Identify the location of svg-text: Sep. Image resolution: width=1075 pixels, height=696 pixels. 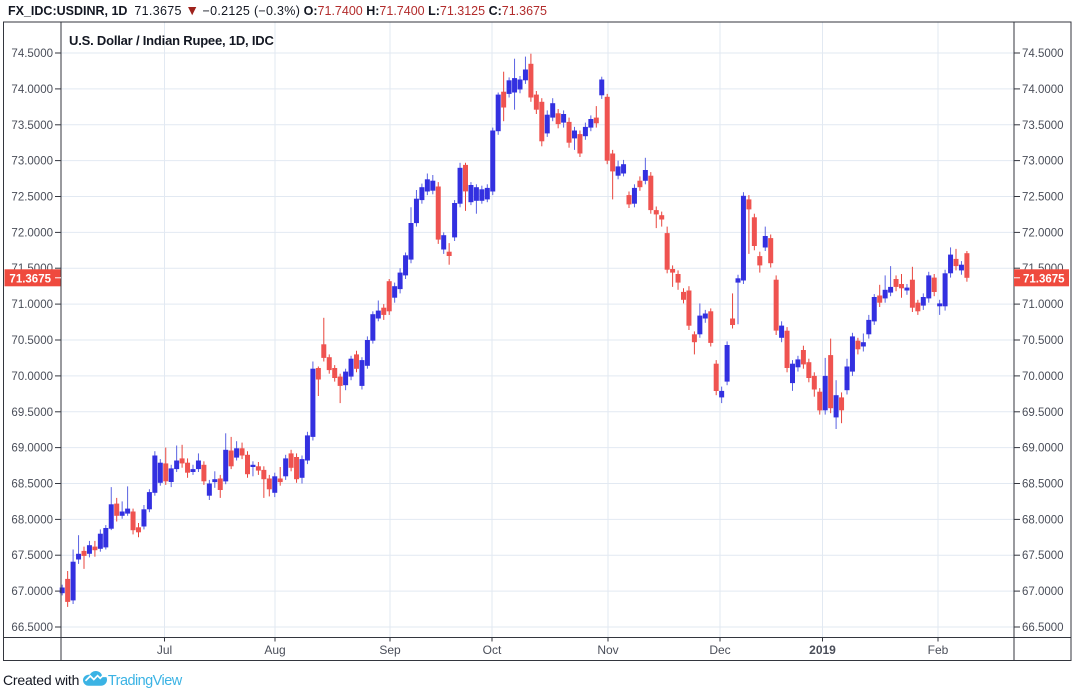
(390, 650).